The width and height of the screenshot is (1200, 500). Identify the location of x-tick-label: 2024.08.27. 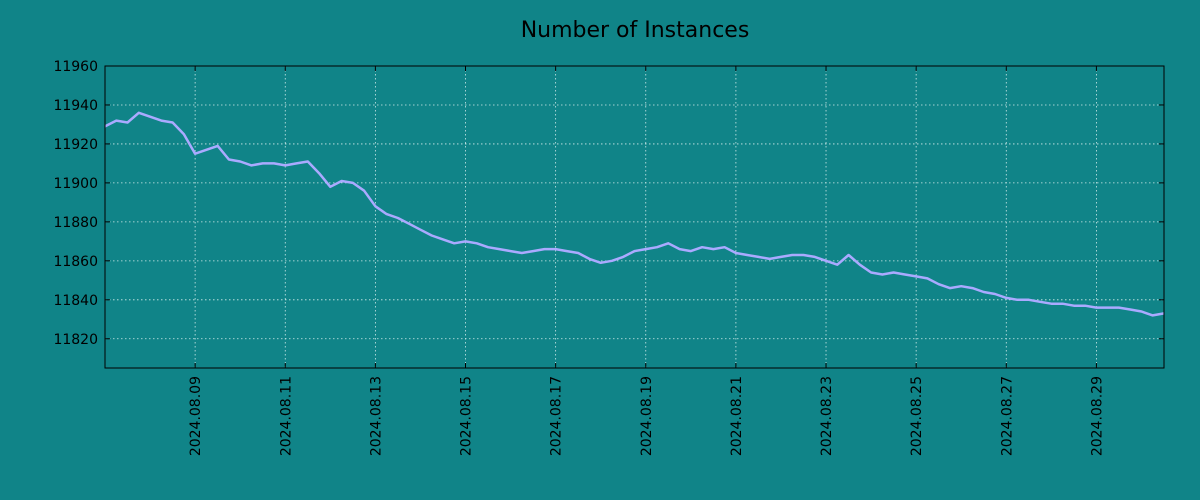
(1007, 416).